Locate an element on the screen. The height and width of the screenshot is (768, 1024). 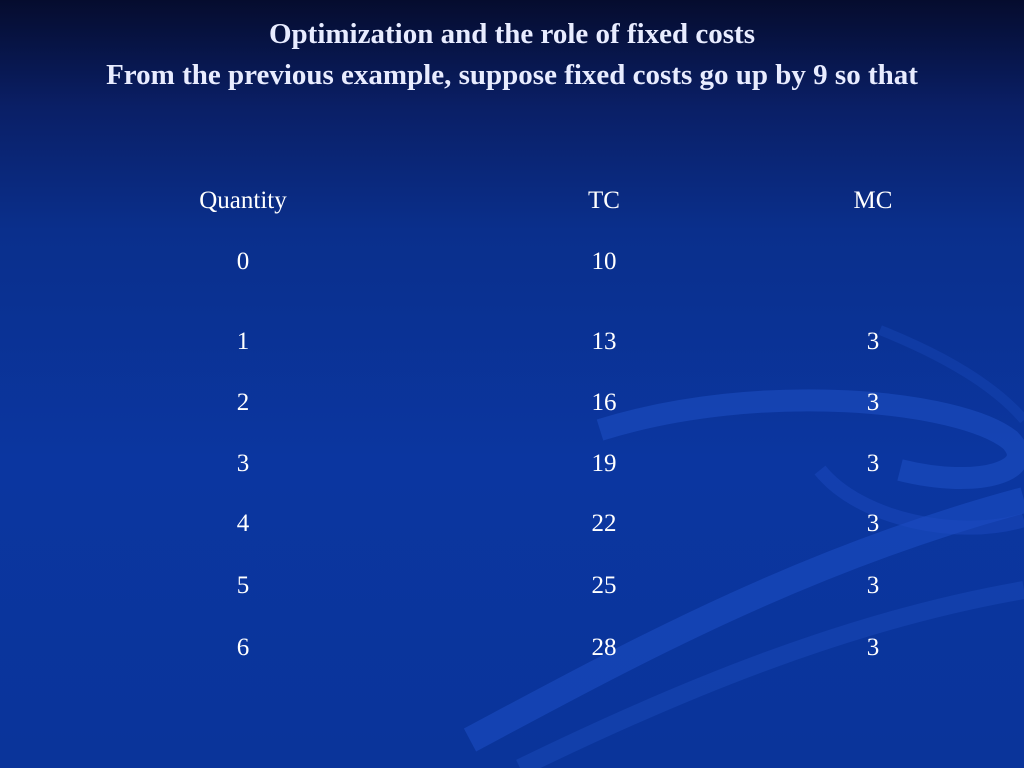
cell-tc: 13 is located at coordinates (604, 341).